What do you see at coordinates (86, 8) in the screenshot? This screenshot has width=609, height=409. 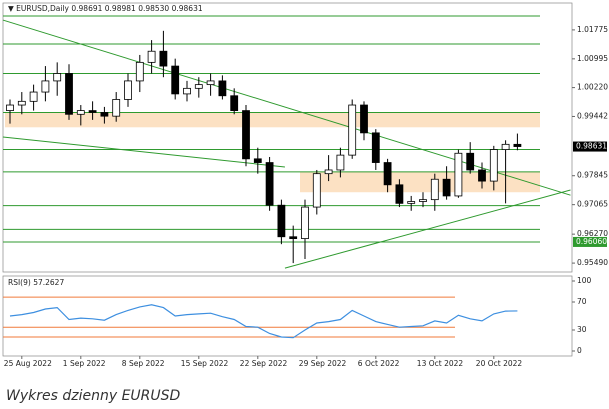 I see `open-value: 0.98691` at bounding box center [86, 8].